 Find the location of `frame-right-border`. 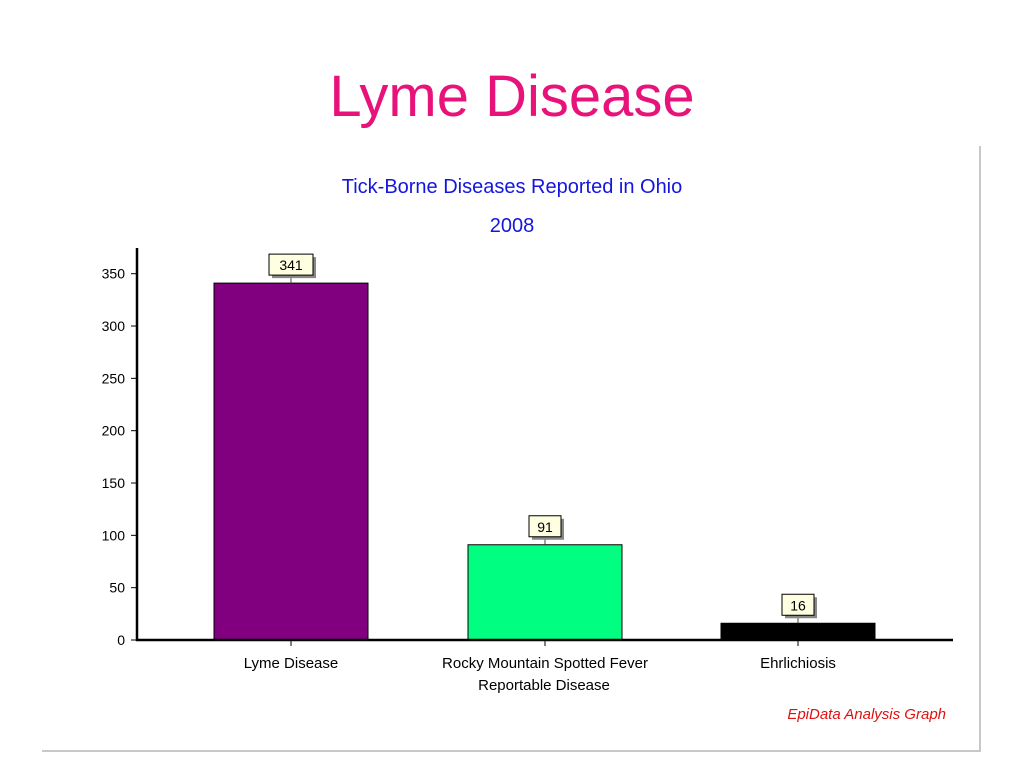

frame-right-border is located at coordinates (980, 449).